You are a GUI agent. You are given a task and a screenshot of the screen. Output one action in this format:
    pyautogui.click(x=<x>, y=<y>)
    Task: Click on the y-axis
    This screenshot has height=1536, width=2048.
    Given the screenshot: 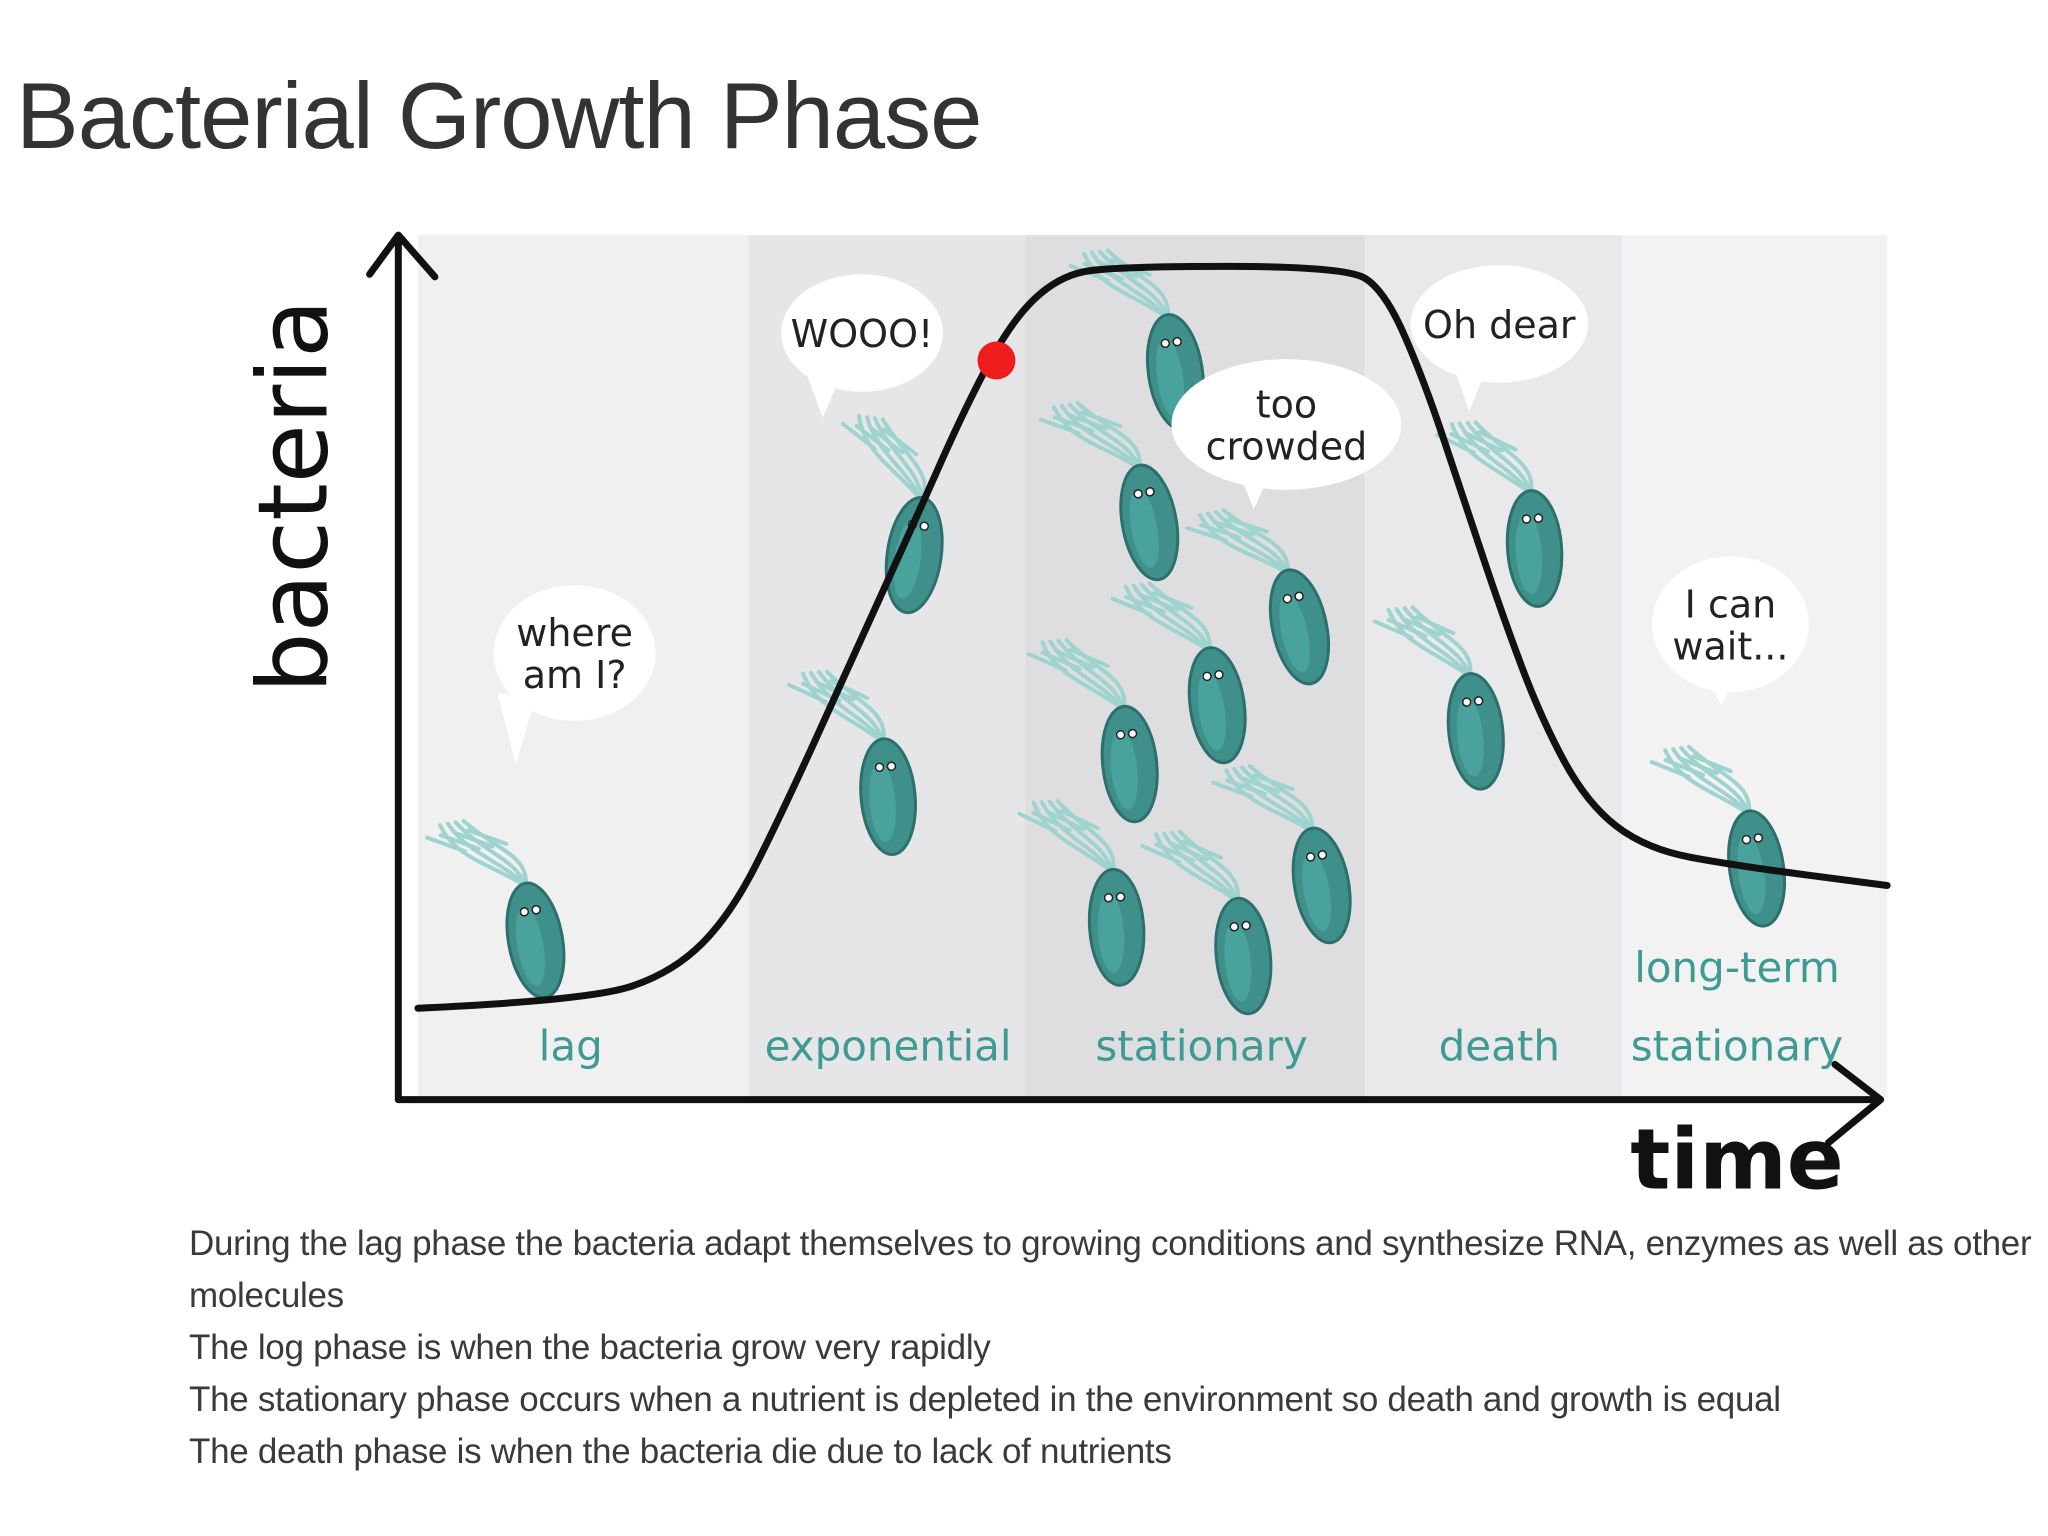 What is the action you would take?
    pyautogui.click(x=402, y=667)
    